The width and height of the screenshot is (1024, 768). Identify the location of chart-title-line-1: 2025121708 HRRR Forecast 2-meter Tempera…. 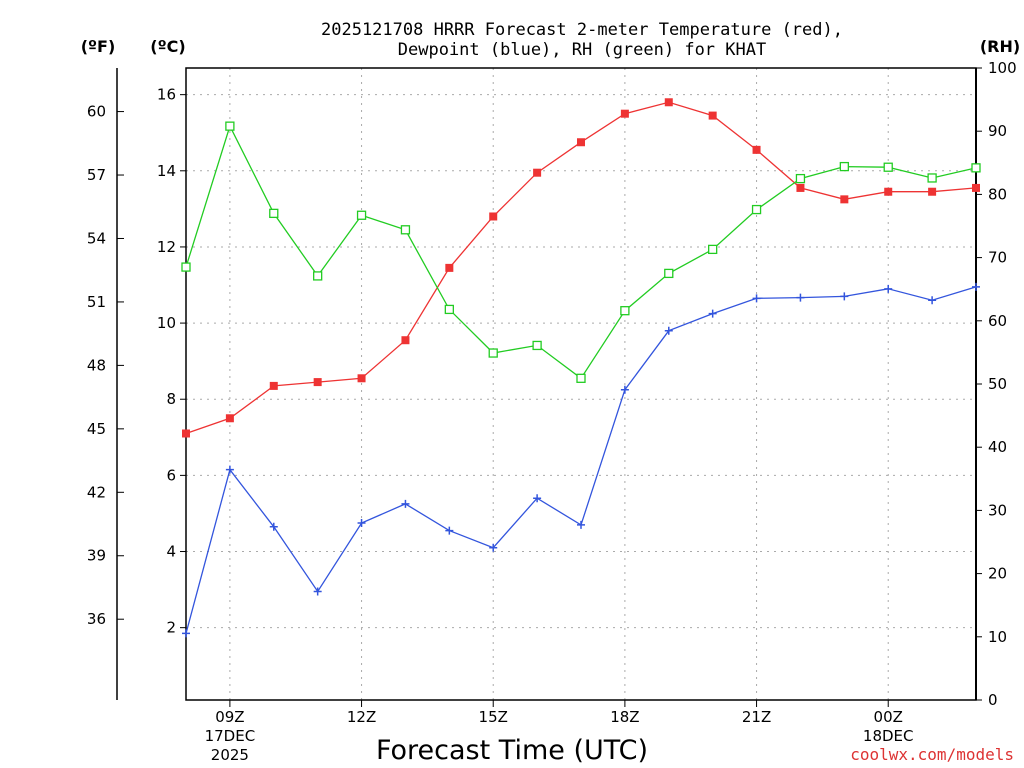
(582, 30).